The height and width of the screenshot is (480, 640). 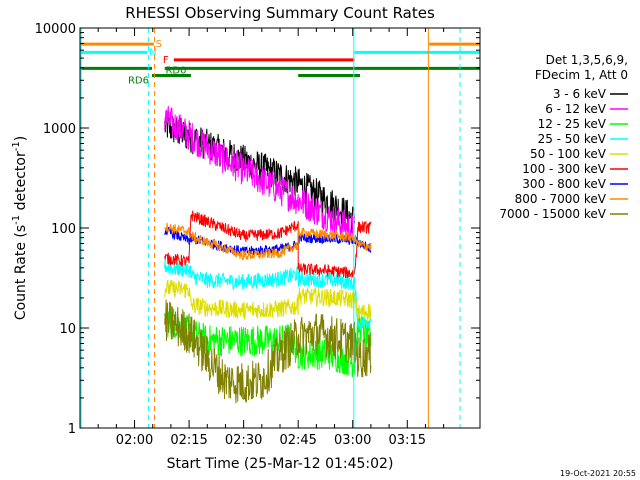 I want to click on y-axis-label: Count Rate (s-1 detector-1), so click(x=20, y=228).